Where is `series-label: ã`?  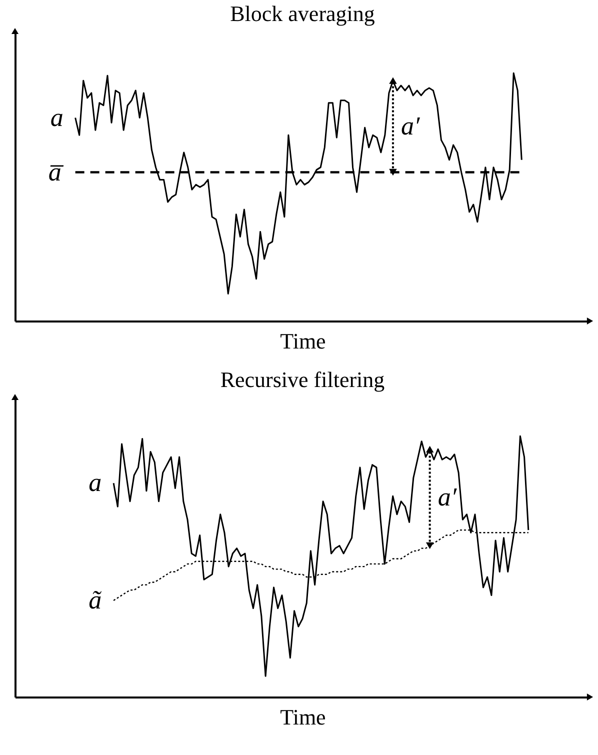 series-label: ã is located at coordinates (95, 599).